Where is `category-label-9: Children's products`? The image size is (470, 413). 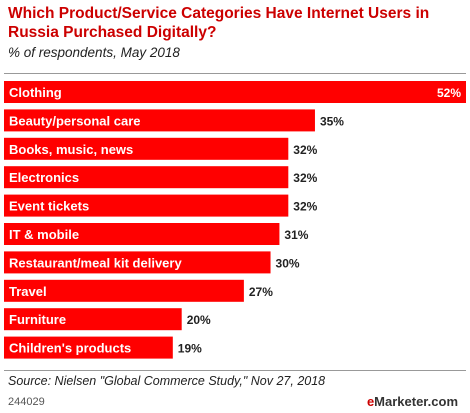 category-label-9: Children's products is located at coordinates (70, 348).